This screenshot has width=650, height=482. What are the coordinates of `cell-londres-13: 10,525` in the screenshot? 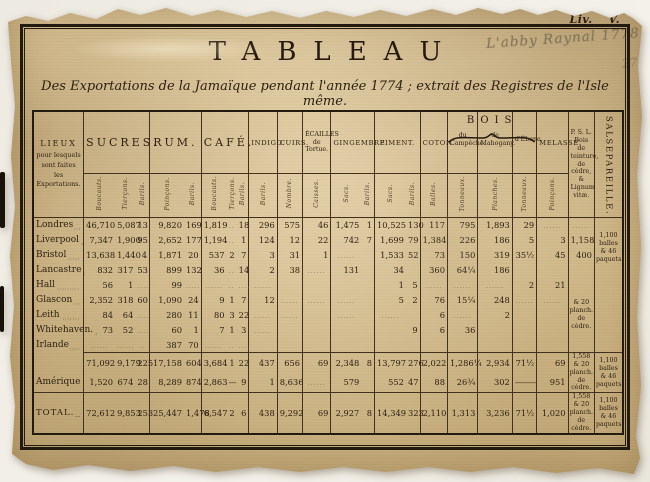 It's located at (390, 225).